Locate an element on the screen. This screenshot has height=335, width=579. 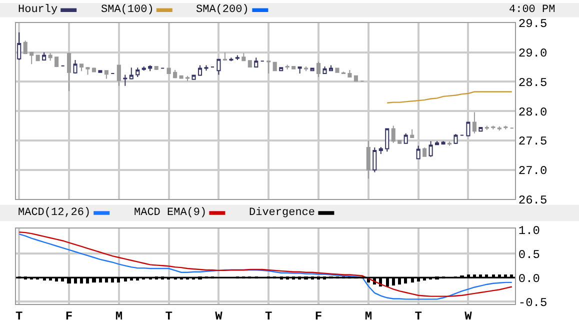
legend-label: Divergence is located at coordinates (282, 213).